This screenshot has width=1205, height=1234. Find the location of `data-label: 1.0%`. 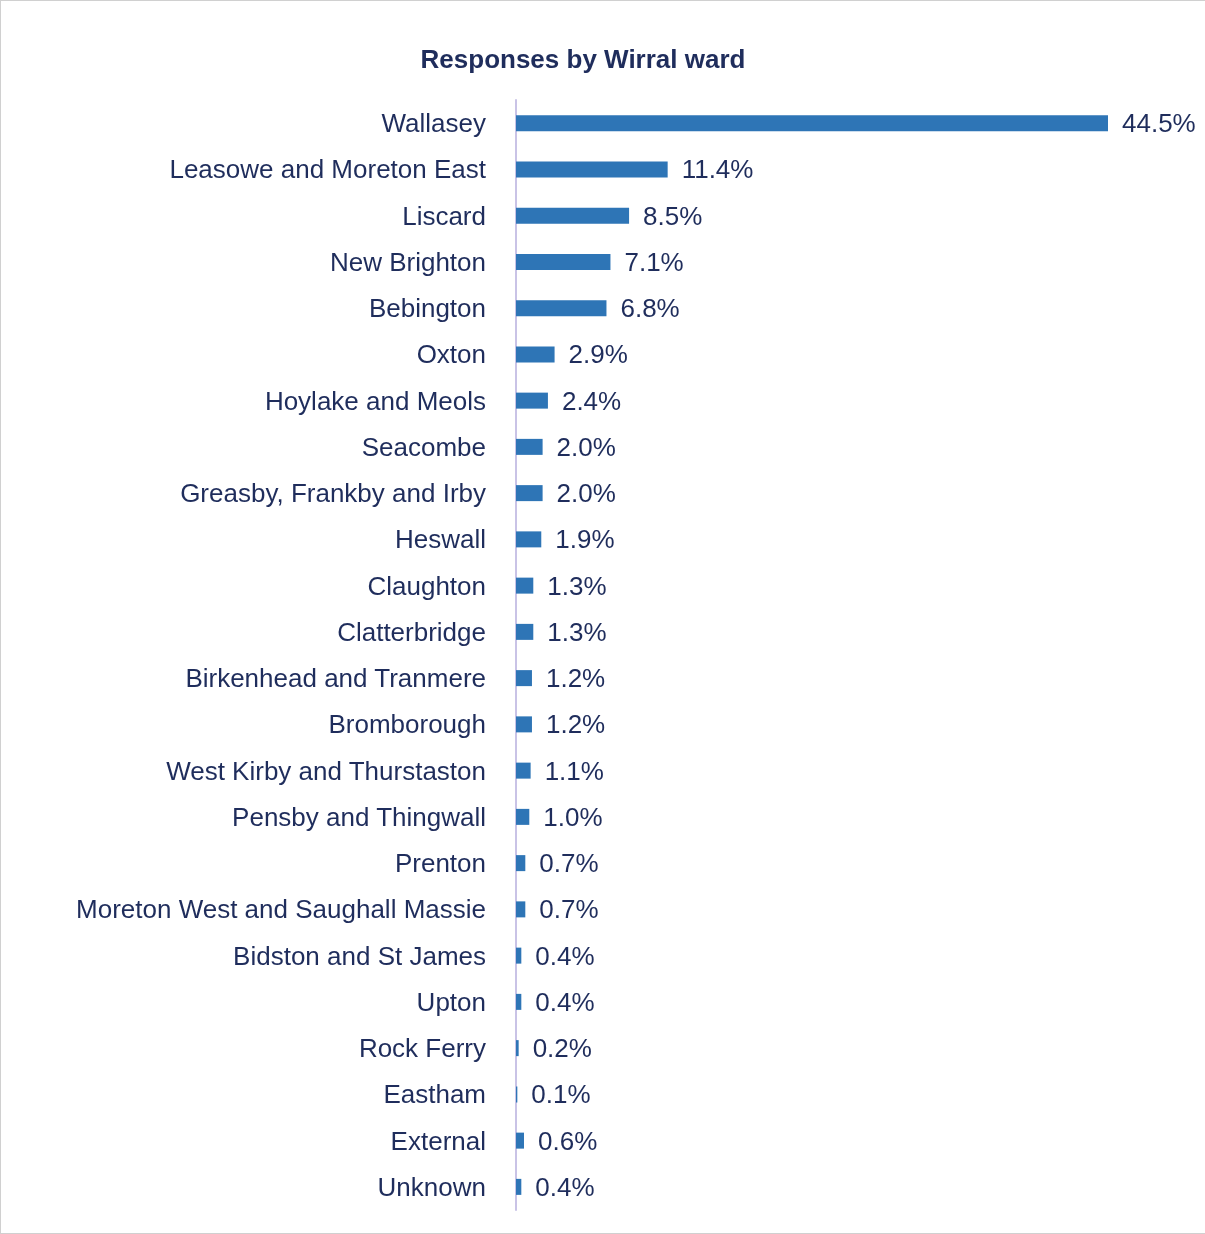

data-label: 1.0% is located at coordinates (573, 816).